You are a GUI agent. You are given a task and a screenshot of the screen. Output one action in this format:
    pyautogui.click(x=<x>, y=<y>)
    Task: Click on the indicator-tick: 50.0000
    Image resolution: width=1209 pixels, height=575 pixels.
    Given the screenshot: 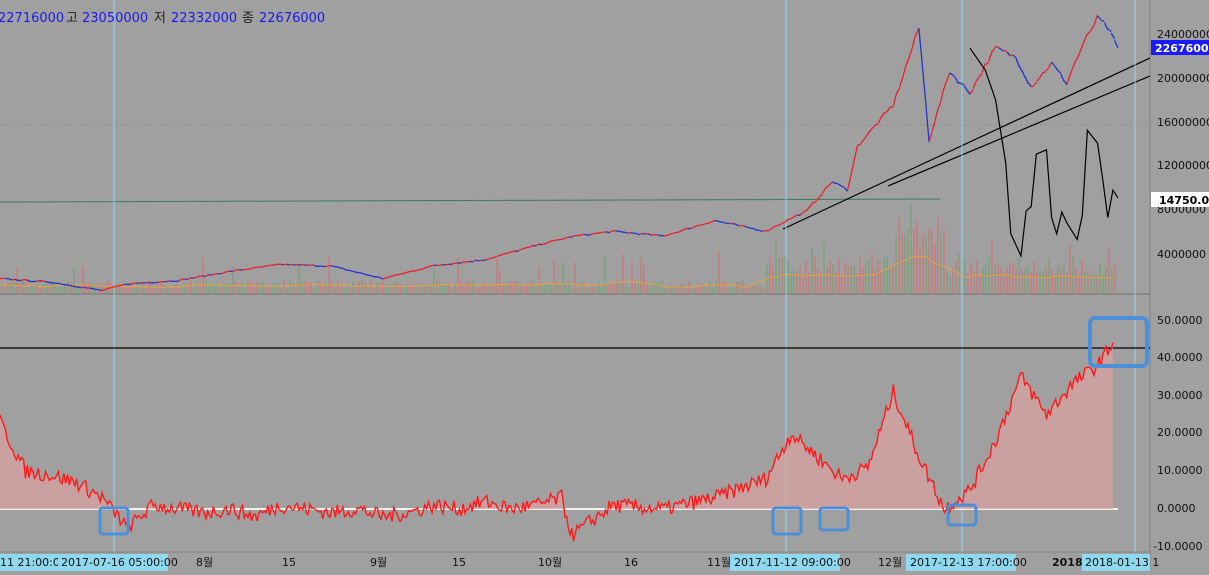 What is the action you would take?
    pyautogui.click(x=1180, y=320)
    